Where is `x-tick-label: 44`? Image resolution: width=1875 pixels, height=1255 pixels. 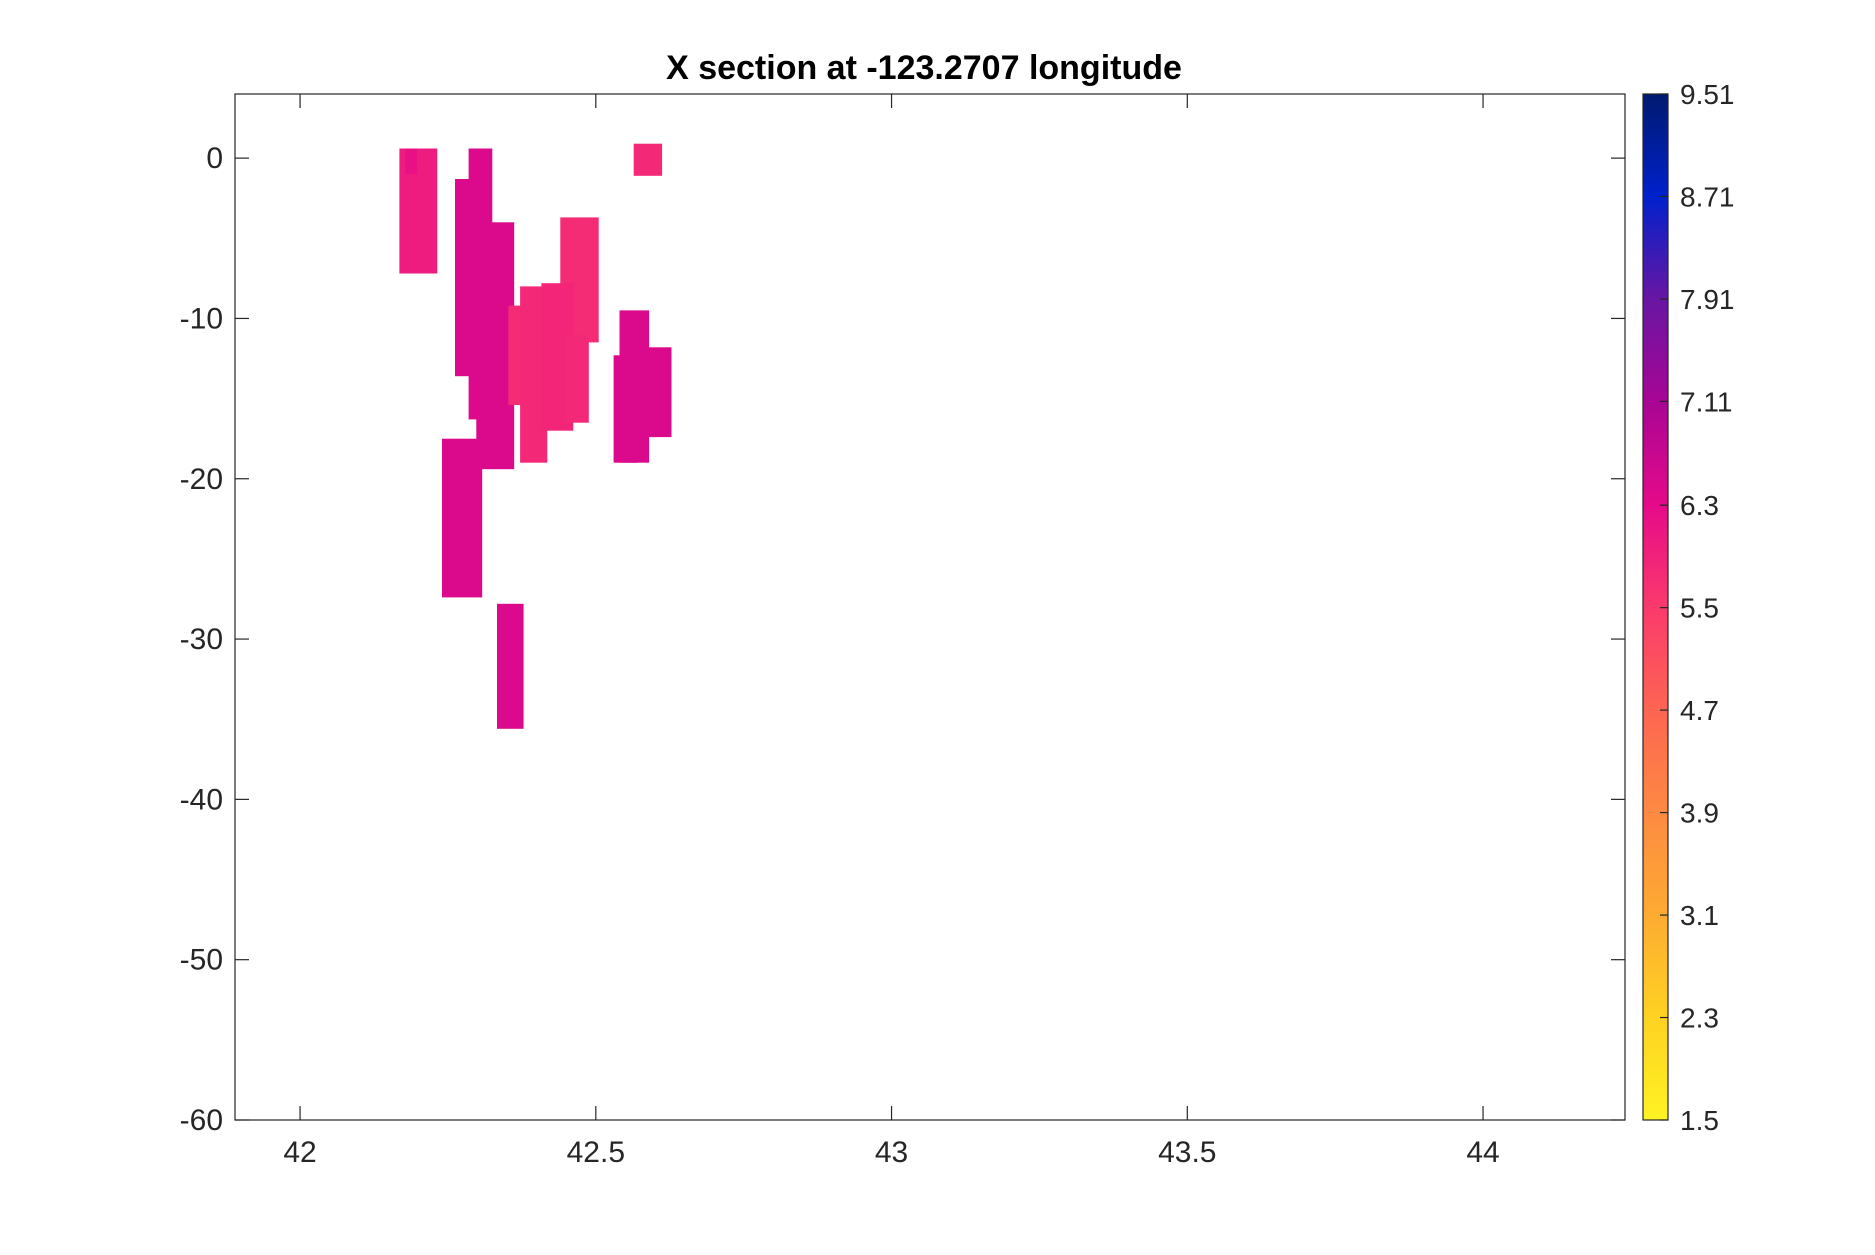
x-tick-label: 44 is located at coordinates (1482, 1152).